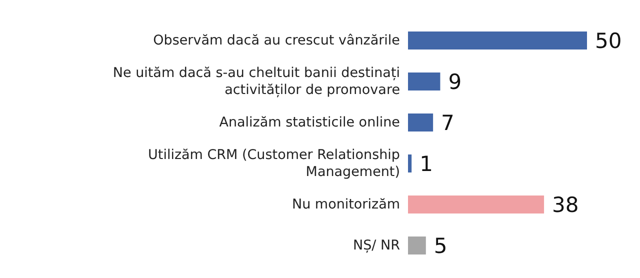 The height and width of the screenshot is (278, 640). Describe the element at coordinates (565, 204) in the screenshot. I see `data-label: 38` at that location.